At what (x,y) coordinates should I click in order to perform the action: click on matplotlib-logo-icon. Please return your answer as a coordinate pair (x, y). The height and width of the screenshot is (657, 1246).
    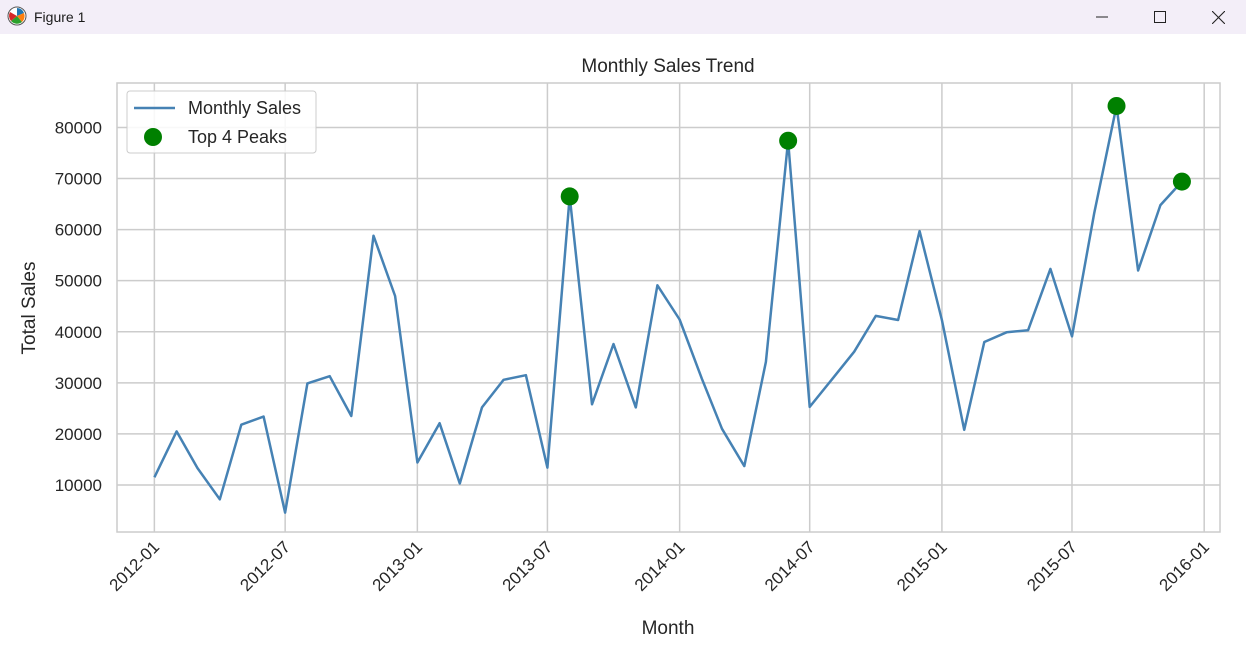
    Looking at the image, I should click on (17, 16).